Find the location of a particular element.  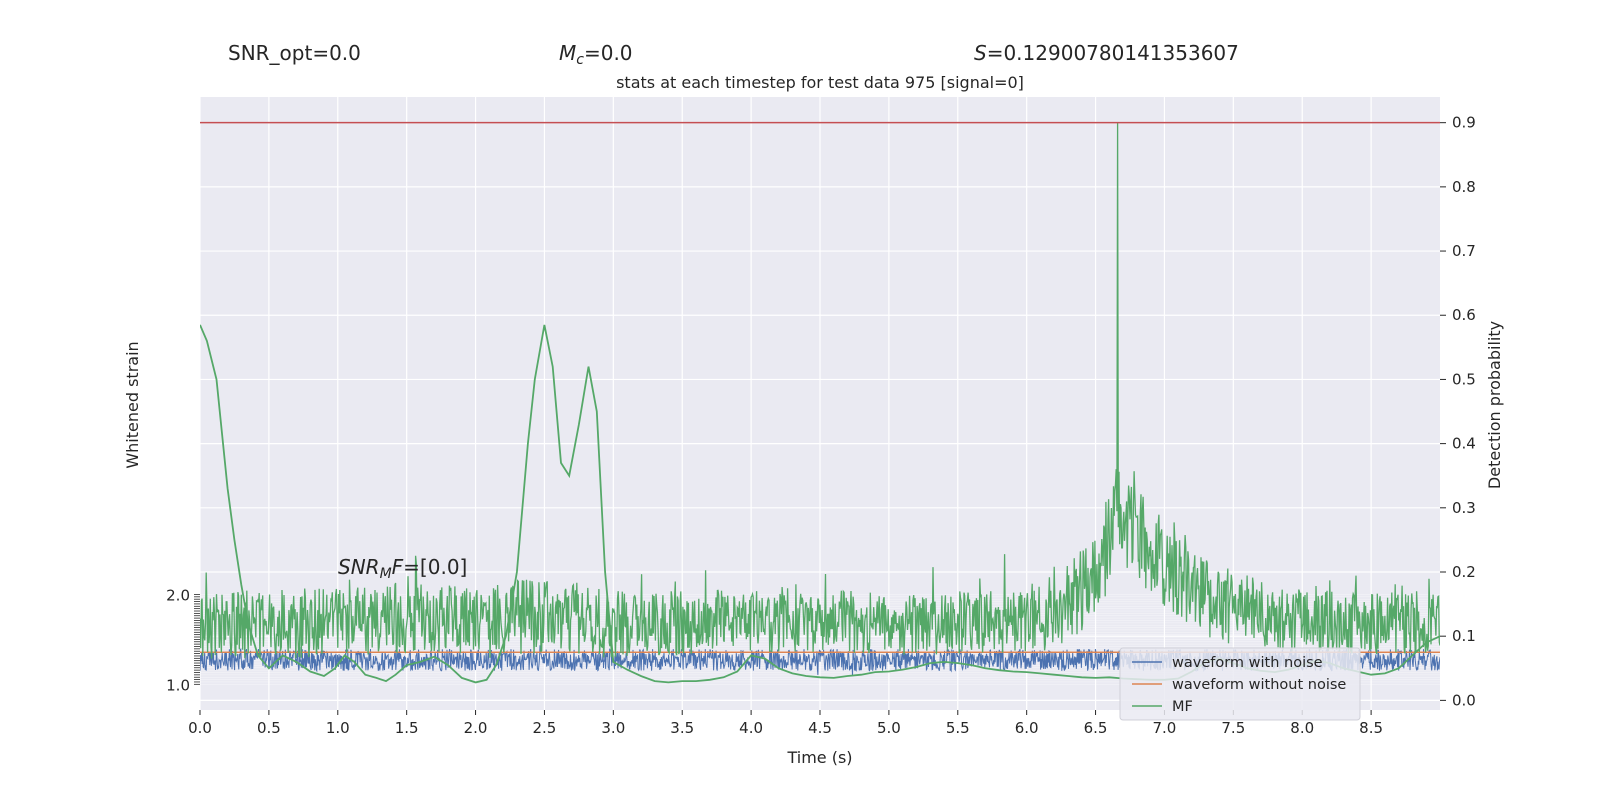

legend-label-mf: MF is located at coordinates (1182, 707).